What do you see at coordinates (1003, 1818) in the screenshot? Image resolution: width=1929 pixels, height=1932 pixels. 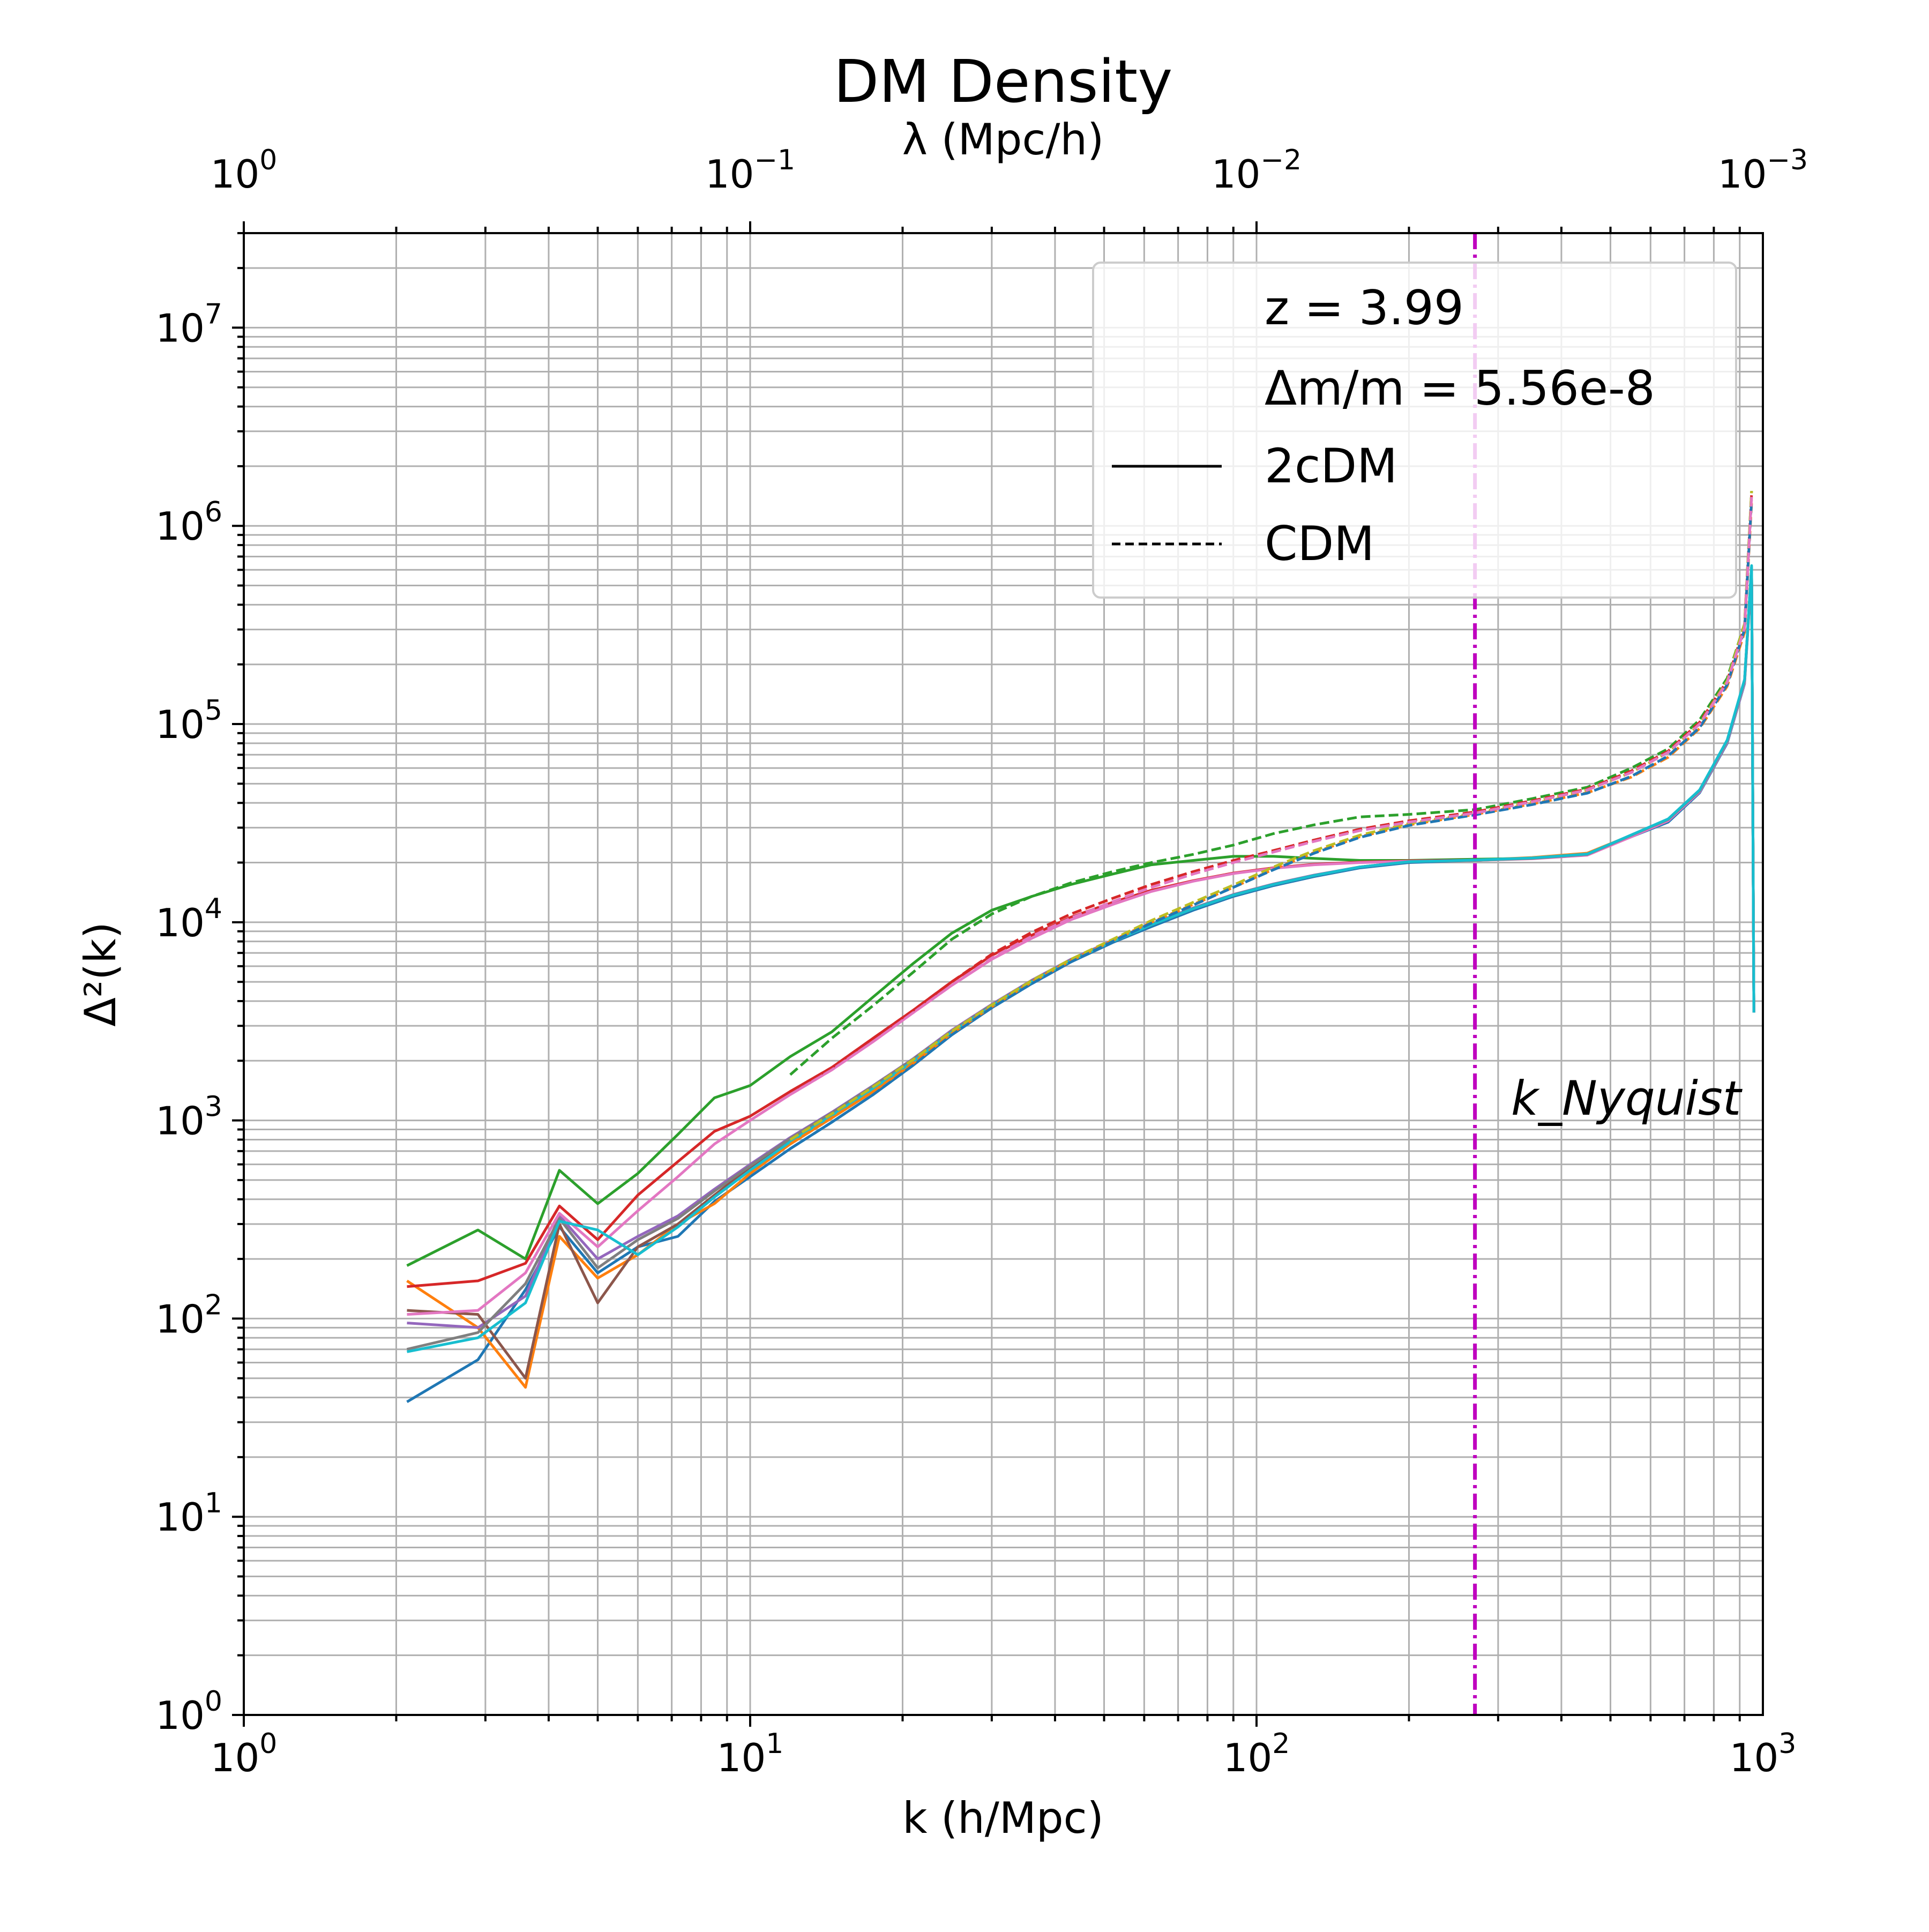 I see `x-axis-label: k (h/Mpc)` at bounding box center [1003, 1818].